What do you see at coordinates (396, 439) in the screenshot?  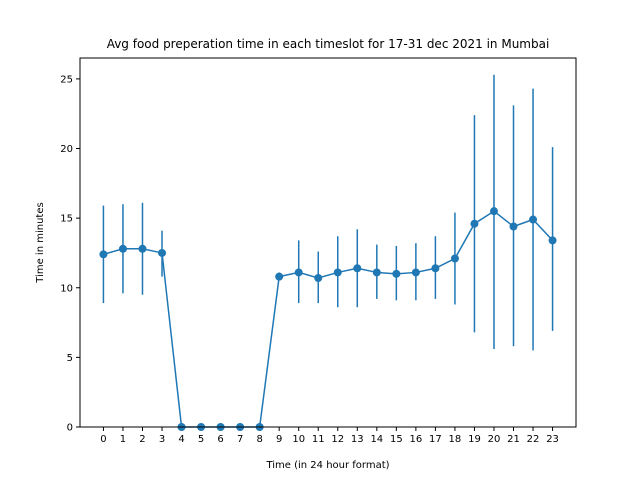 I see `x-tick-label: 15` at bounding box center [396, 439].